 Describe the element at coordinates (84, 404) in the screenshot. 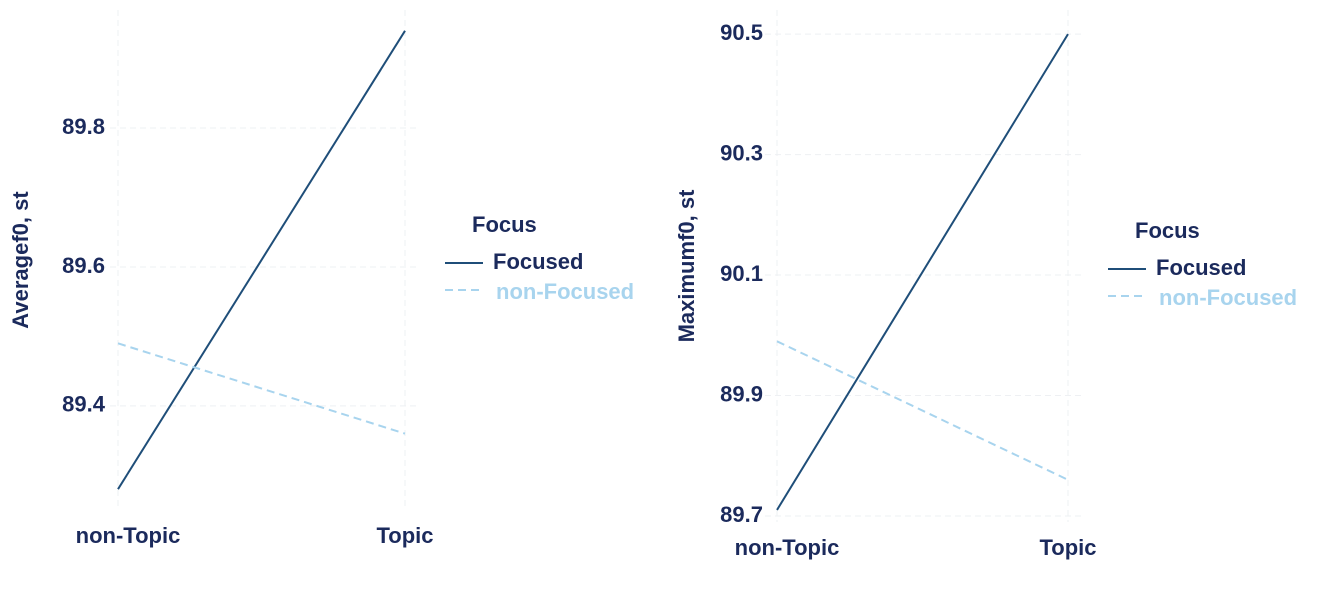

I see `y-tick-label: 89.4` at that location.